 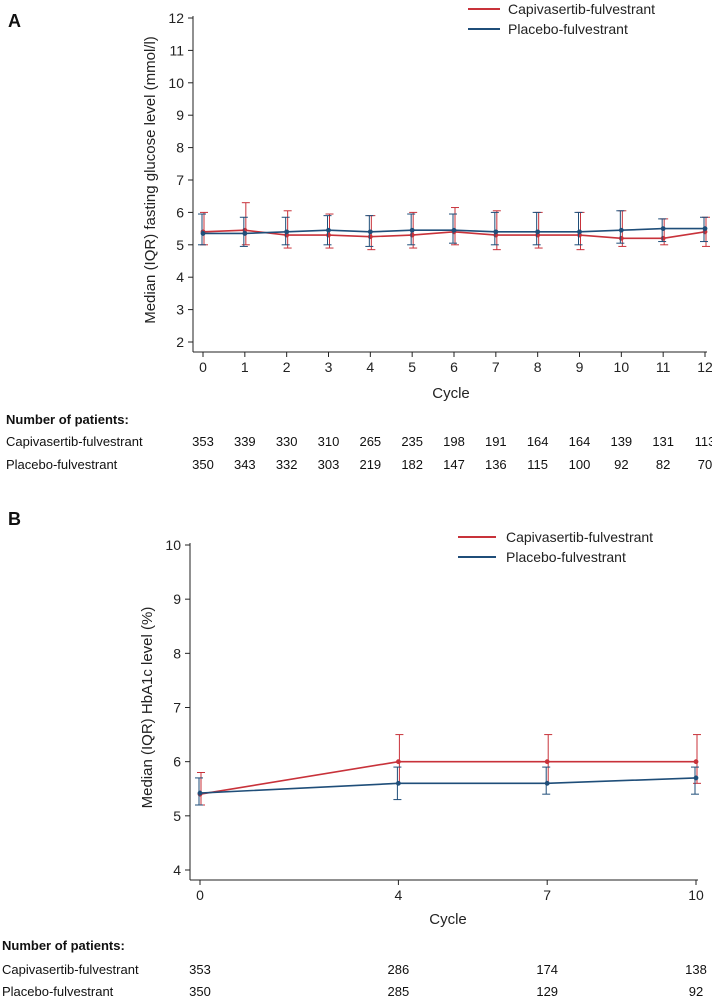 I want to click on patients-count: 182, so click(x=412, y=464).